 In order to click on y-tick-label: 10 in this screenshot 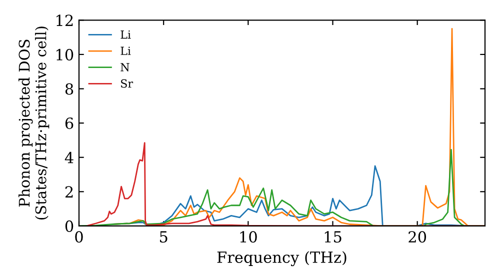, I will do `click(65, 54)`.